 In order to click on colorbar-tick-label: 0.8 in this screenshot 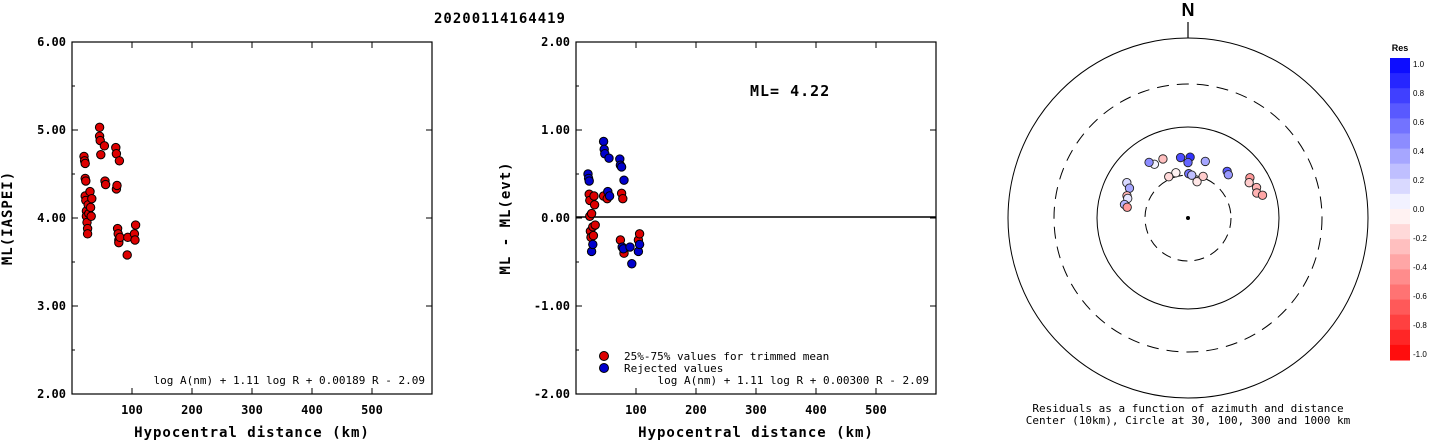, I will do `click(1419, 93)`.